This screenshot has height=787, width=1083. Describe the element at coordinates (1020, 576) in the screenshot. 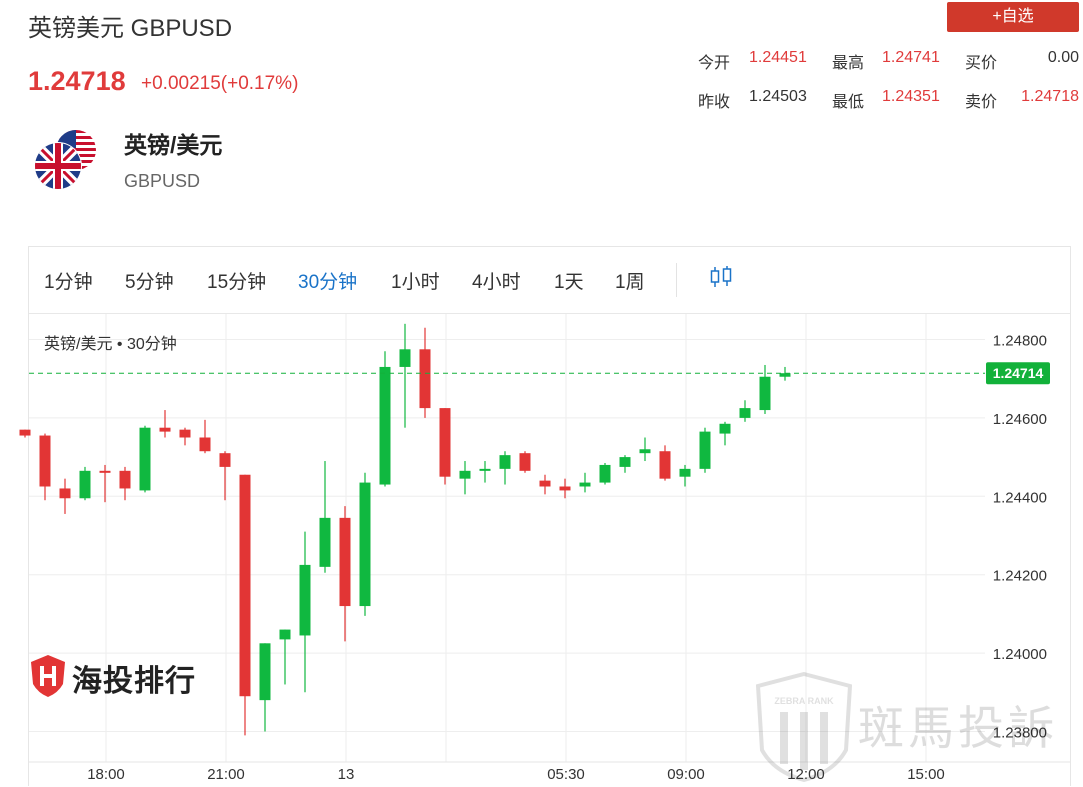

I see `y-tick-label: 1.24200` at that location.